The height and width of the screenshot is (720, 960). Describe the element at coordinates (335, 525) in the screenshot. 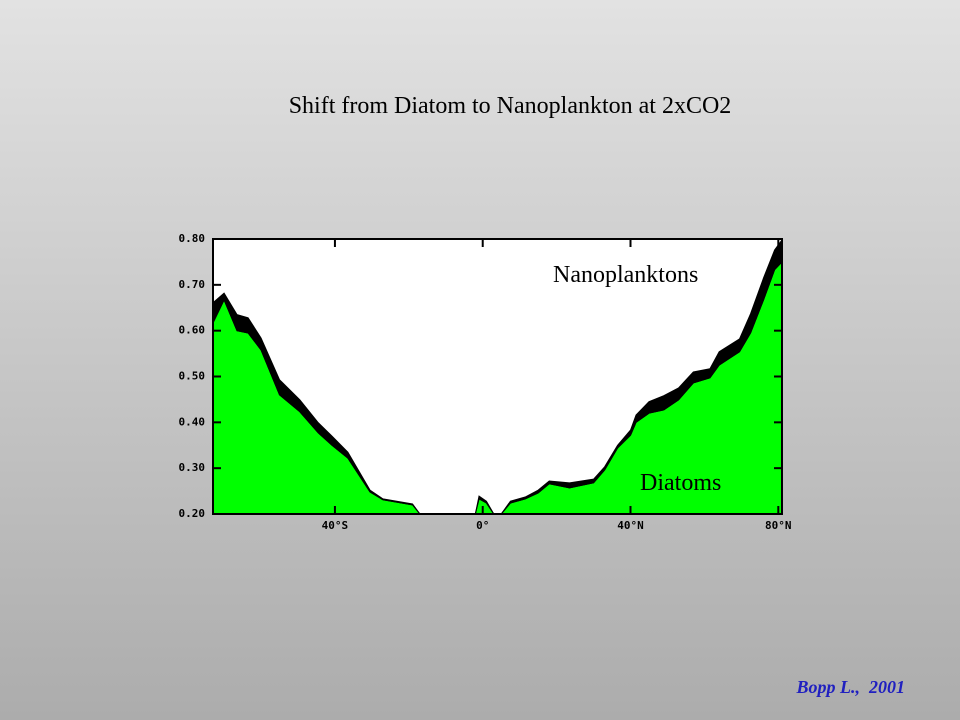

I see `x-tick-label: 40°S` at that location.